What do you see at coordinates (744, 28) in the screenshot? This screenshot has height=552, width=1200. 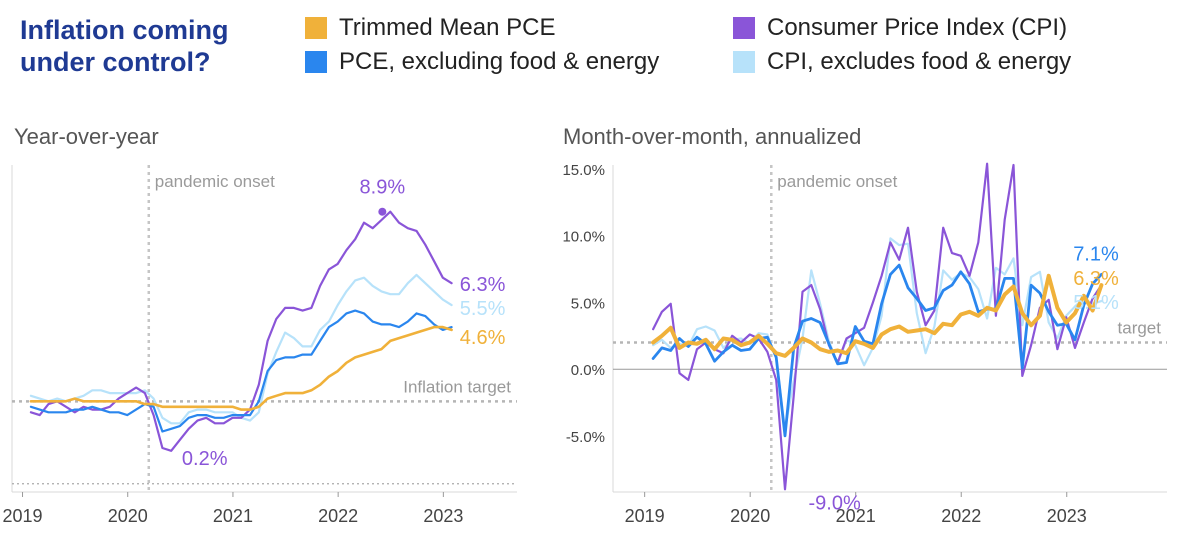 I see `legend-swatch-cpi` at bounding box center [744, 28].